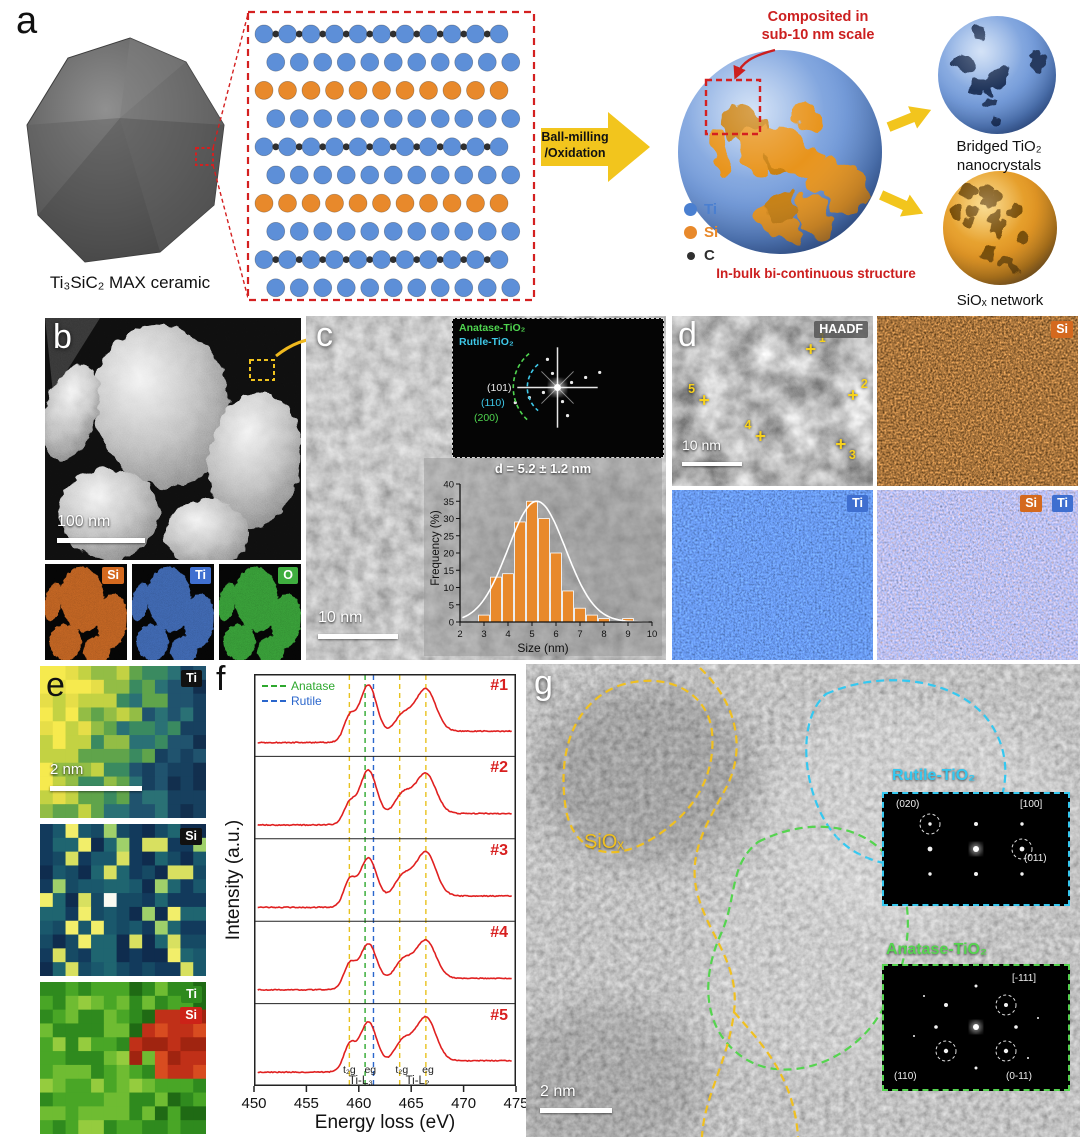 This screenshot has width=1080, height=1137. I want to click on stem-image, so click(199, 439).